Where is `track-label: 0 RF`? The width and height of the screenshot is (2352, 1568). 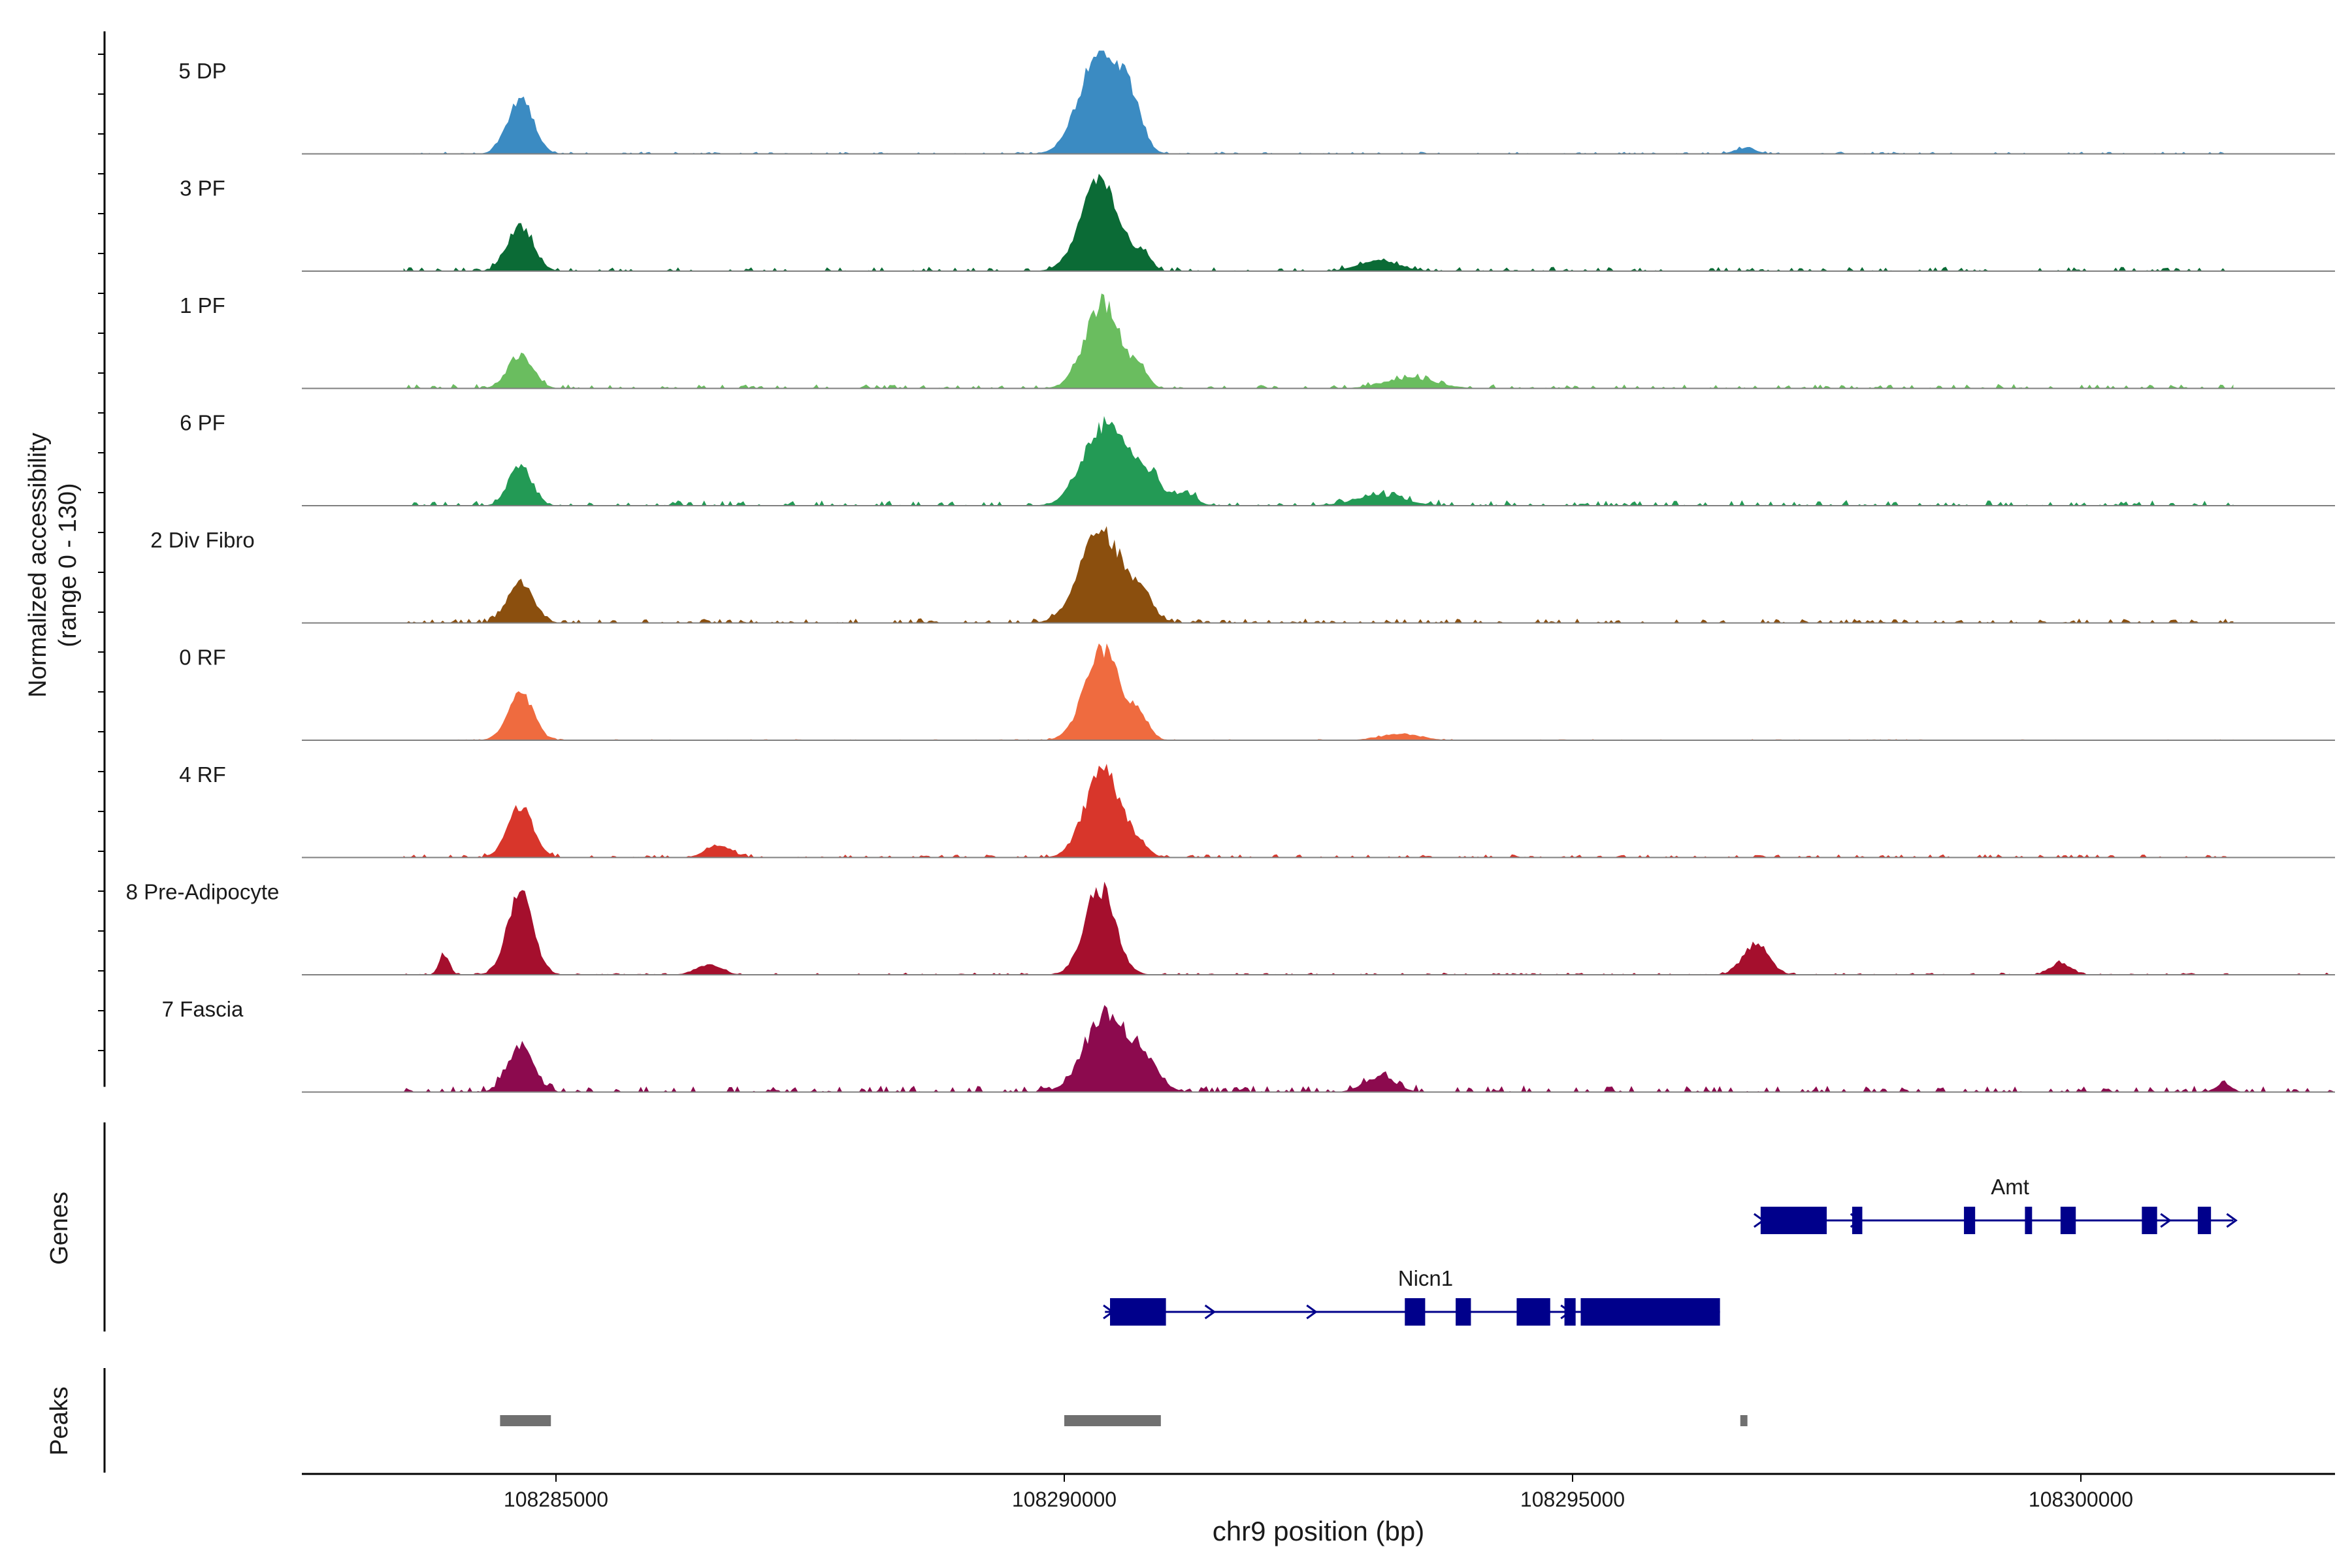 track-label: 0 RF is located at coordinates (202, 657).